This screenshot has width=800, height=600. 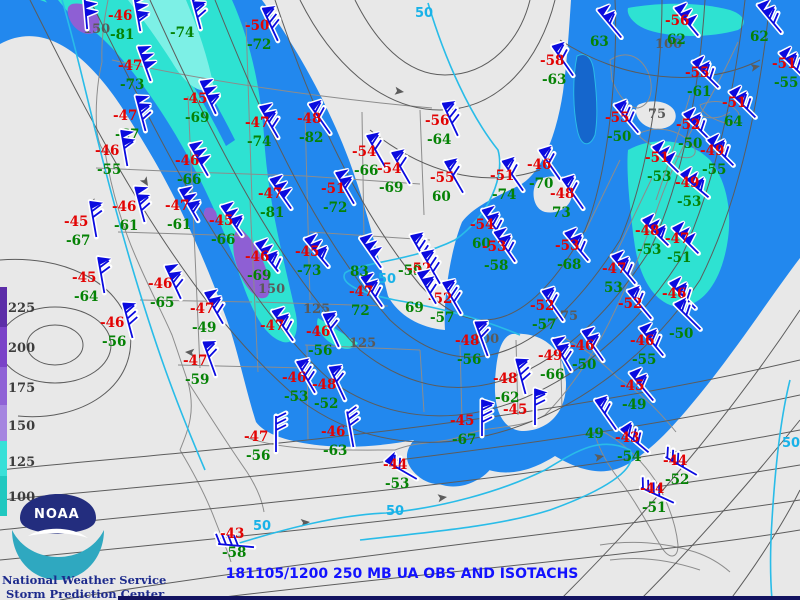 I want to click on station: -47-56, so click(x=266, y=437).